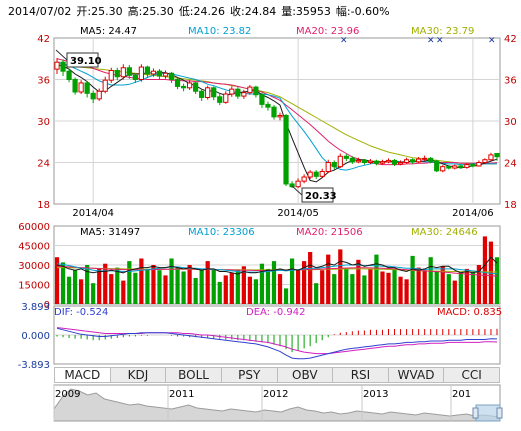  I want to click on overview-left-handle, so click(475, 413).